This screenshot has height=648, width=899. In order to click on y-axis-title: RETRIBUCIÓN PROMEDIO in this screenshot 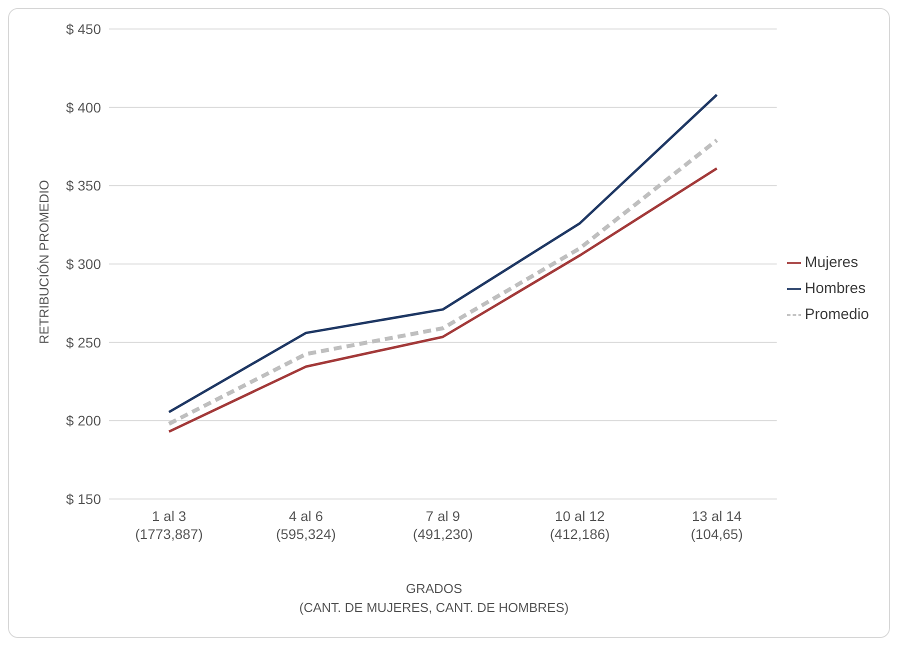, I will do `click(44, 262)`.